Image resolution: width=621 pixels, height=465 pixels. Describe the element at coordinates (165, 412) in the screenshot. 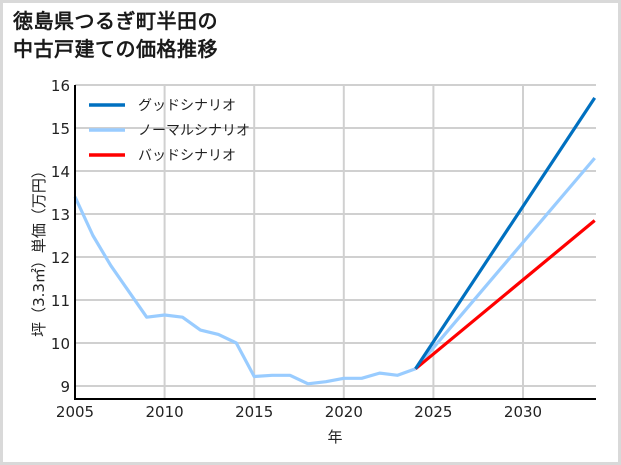

I see `x-tick-label: 2010` at that location.